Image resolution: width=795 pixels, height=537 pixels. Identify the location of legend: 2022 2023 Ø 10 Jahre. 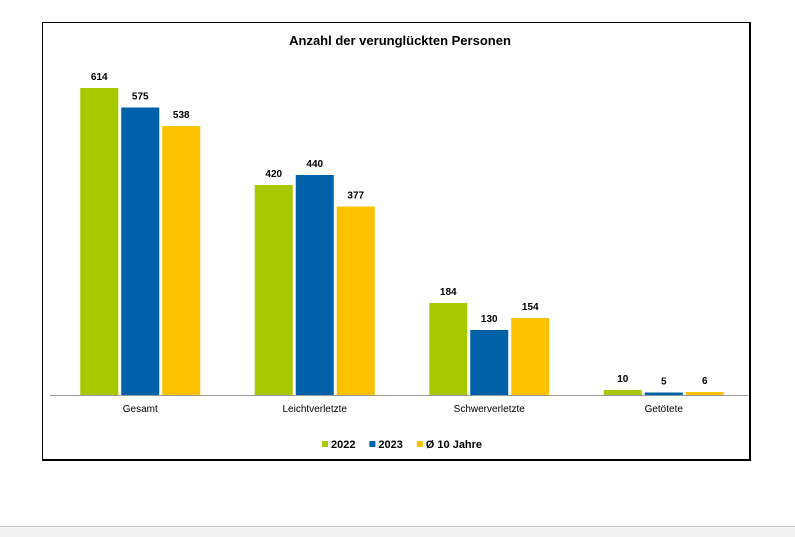
(402, 445).